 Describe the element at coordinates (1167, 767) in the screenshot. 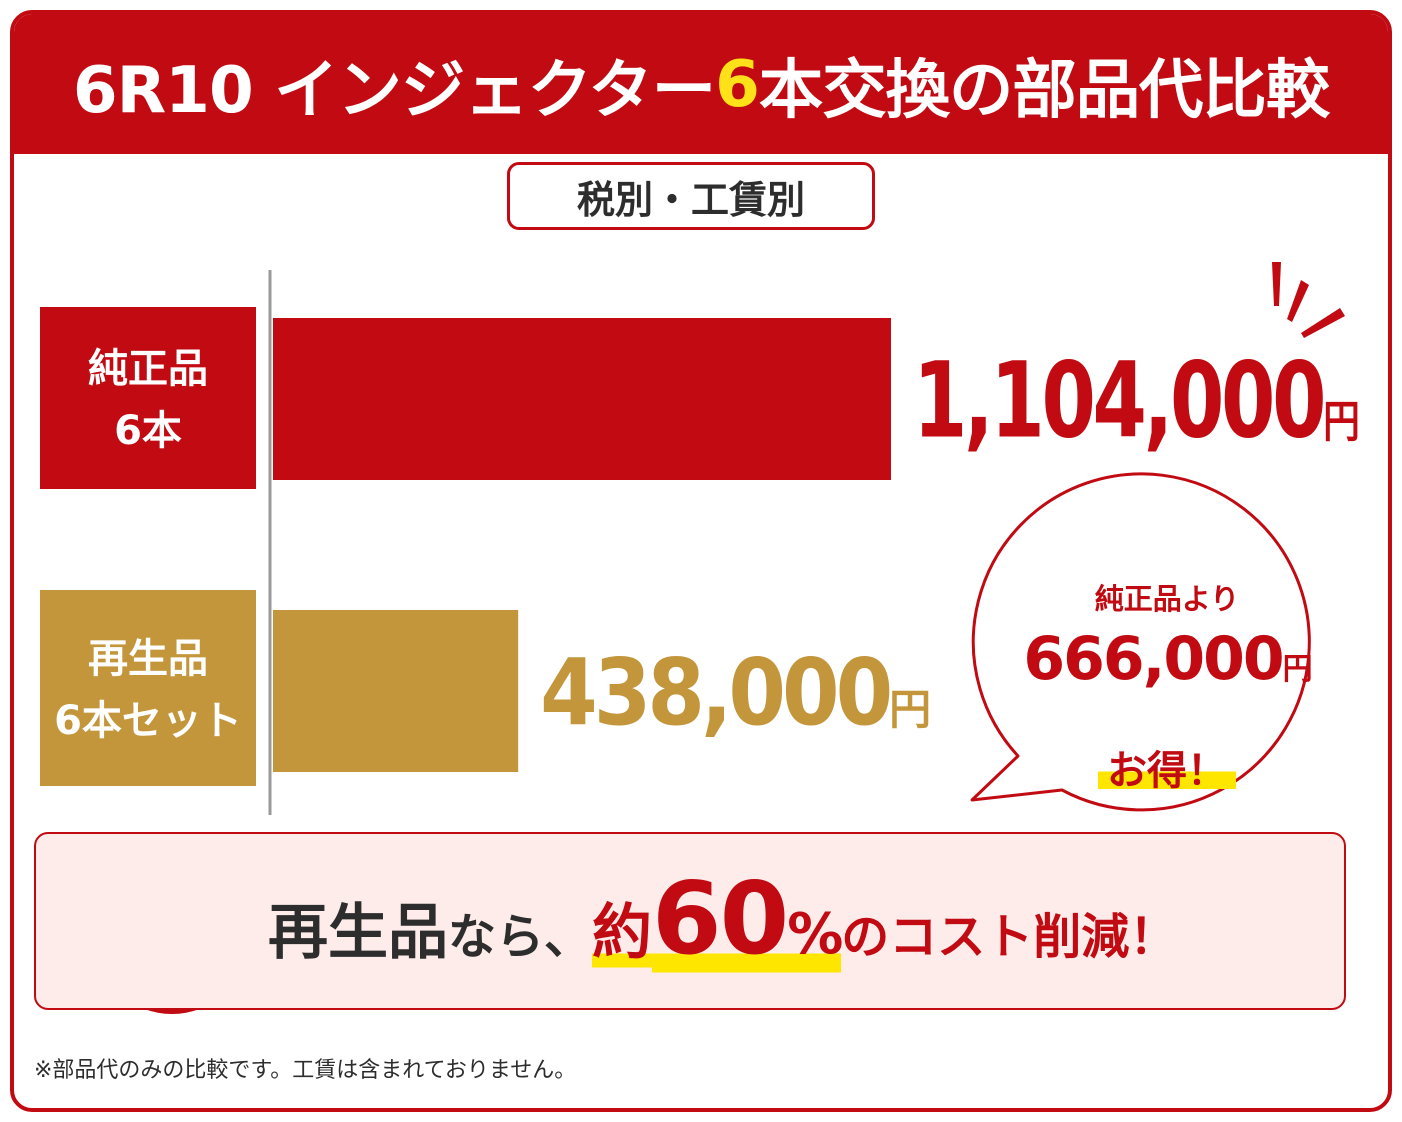

I see `bubble-deal-label: お得！` at that location.